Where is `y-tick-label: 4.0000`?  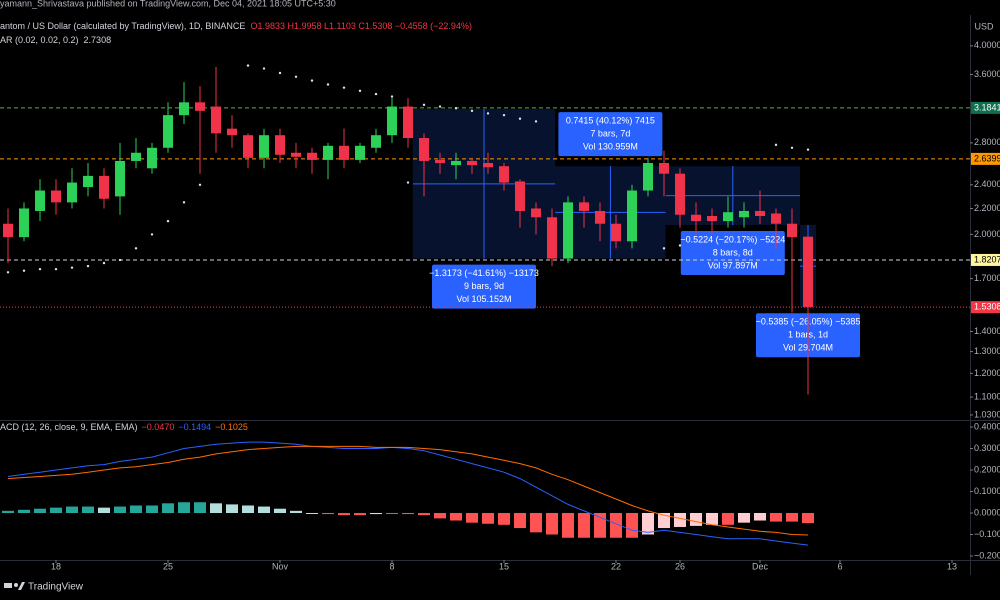
y-tick-label: 4.0000 is located at coordinates (987, 45).